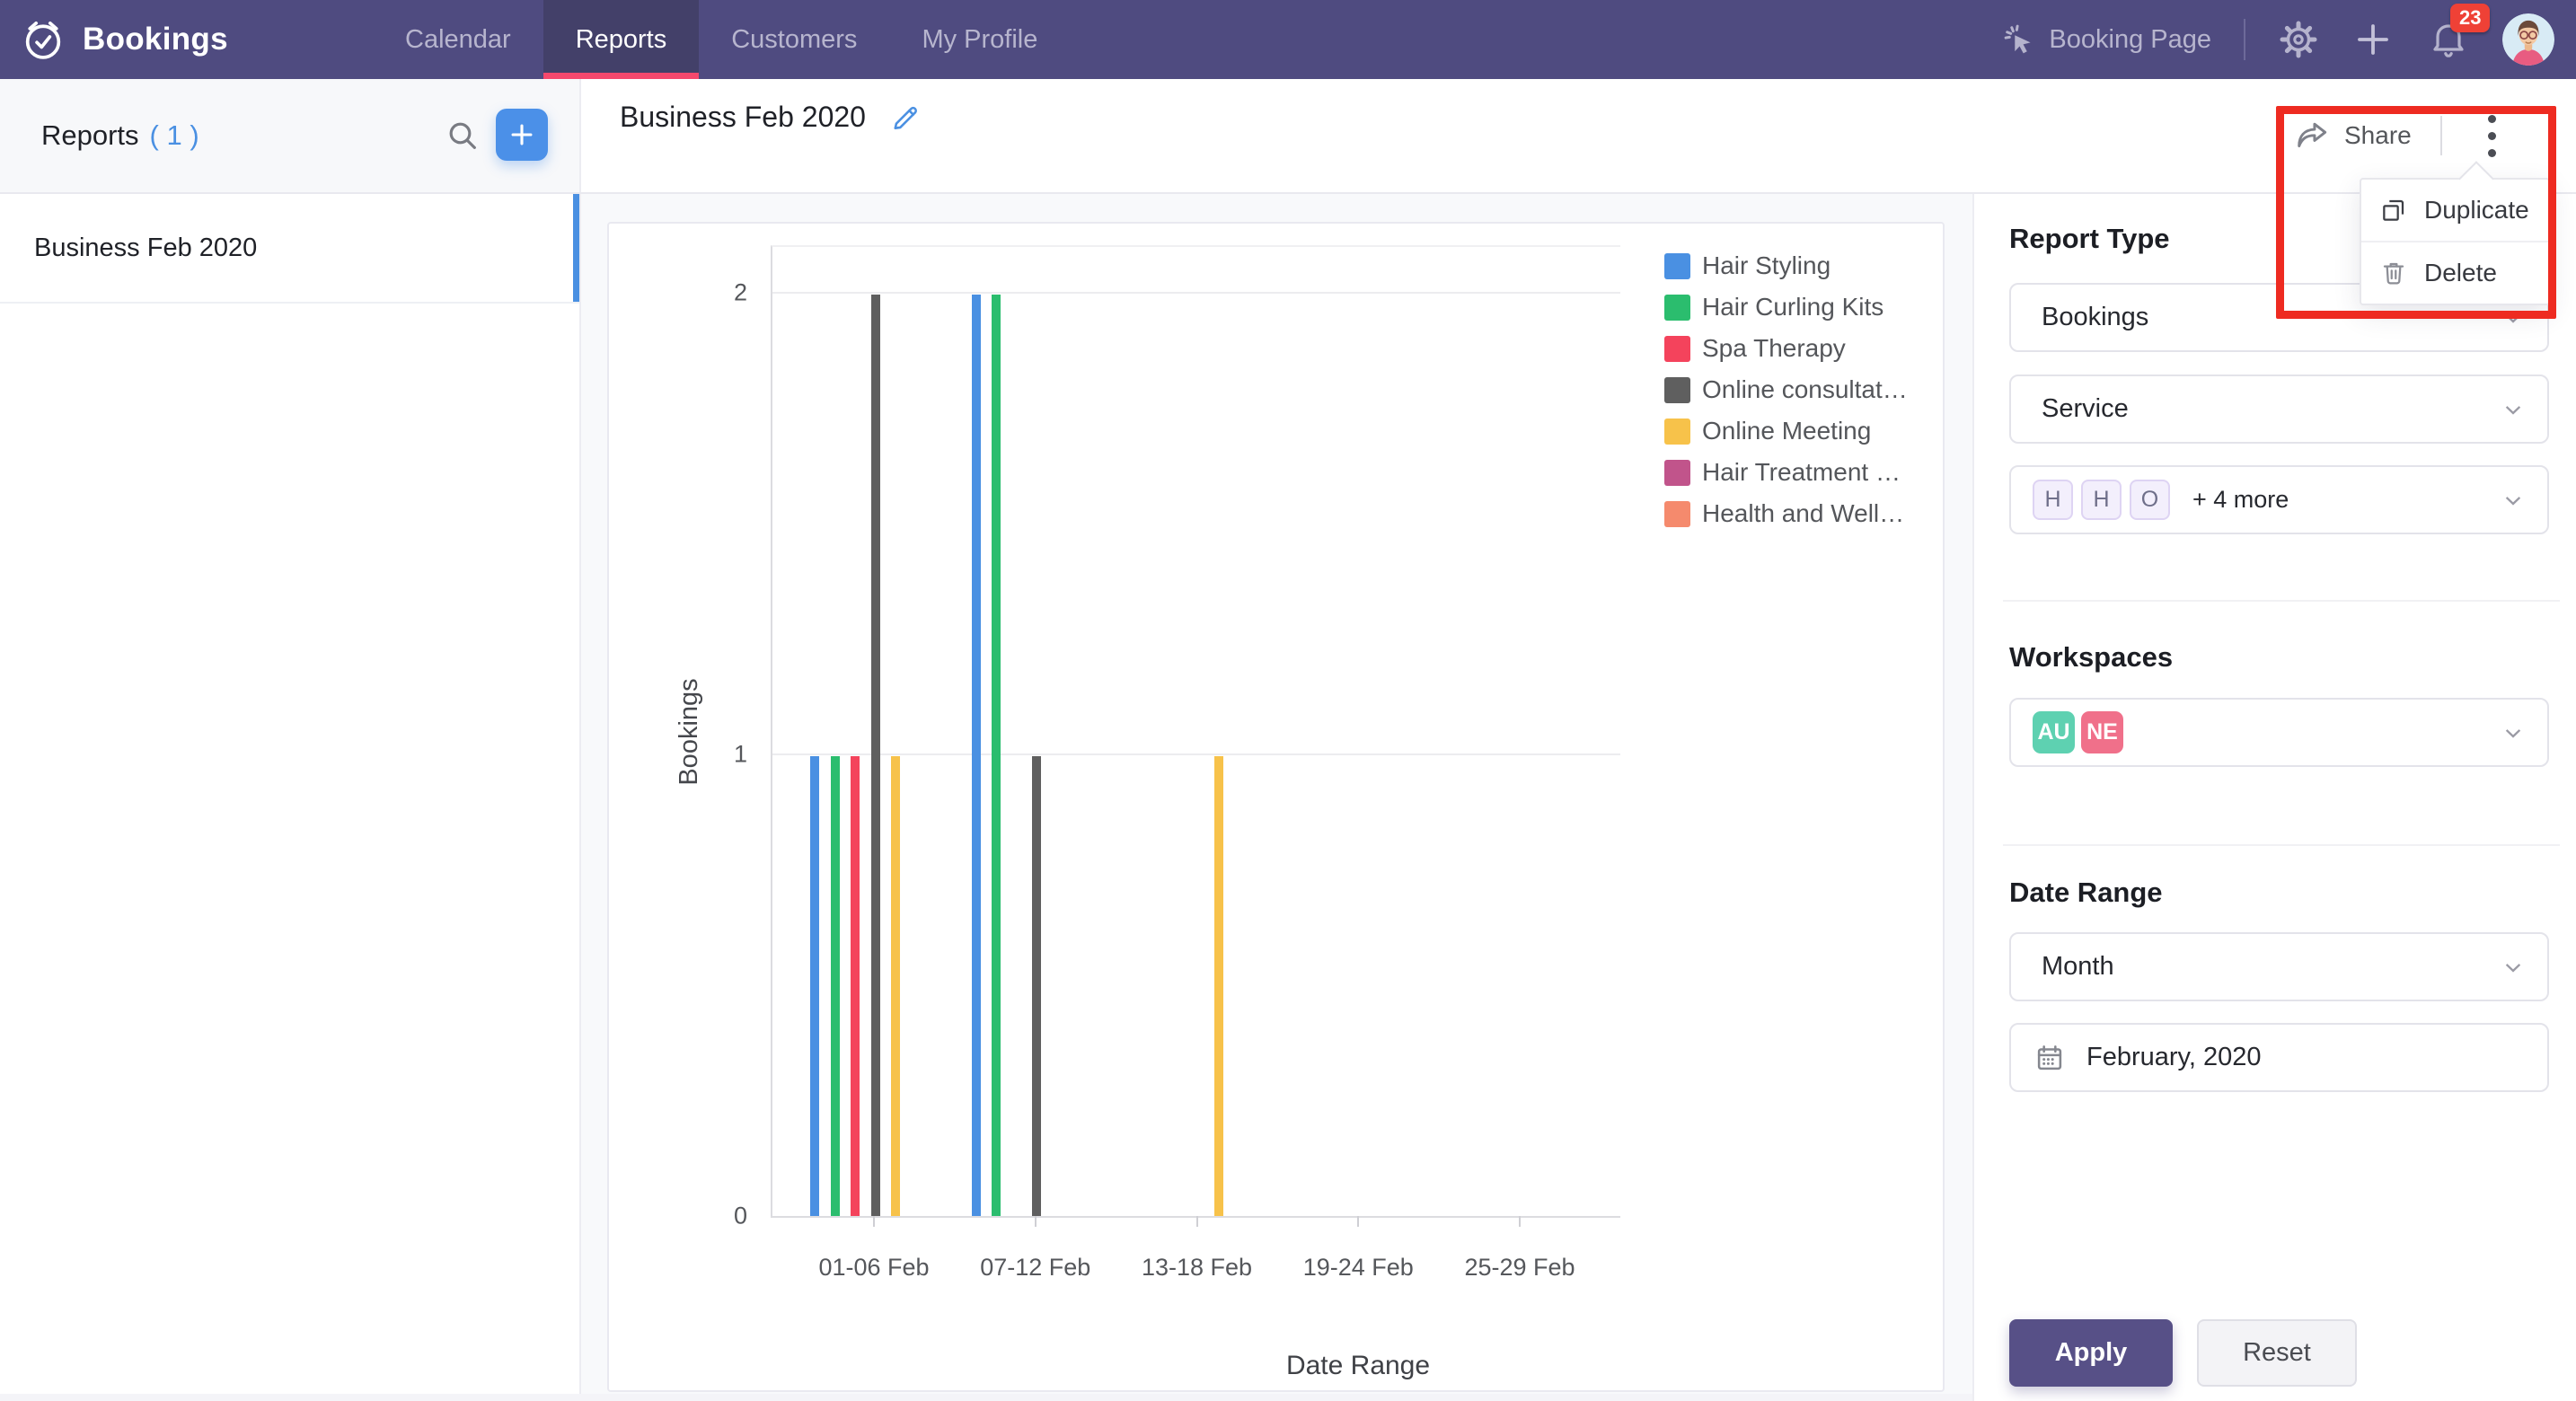  I want to click on legend-label: Online Meeting, so click(1787, 431).